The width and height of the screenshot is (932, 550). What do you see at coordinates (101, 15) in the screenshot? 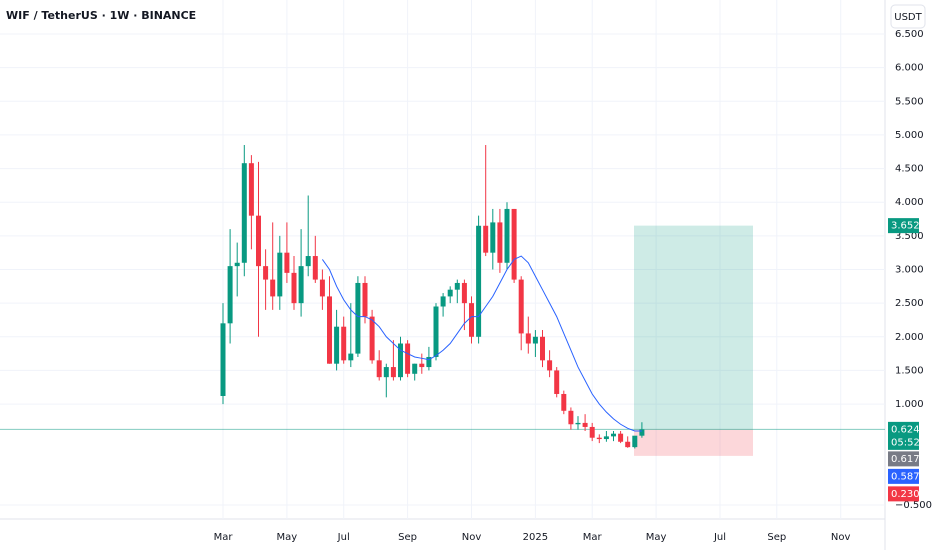
I see `chart-title: WIF / TetherUS · 1W · BINANCE` at bounding box center [101, 15].